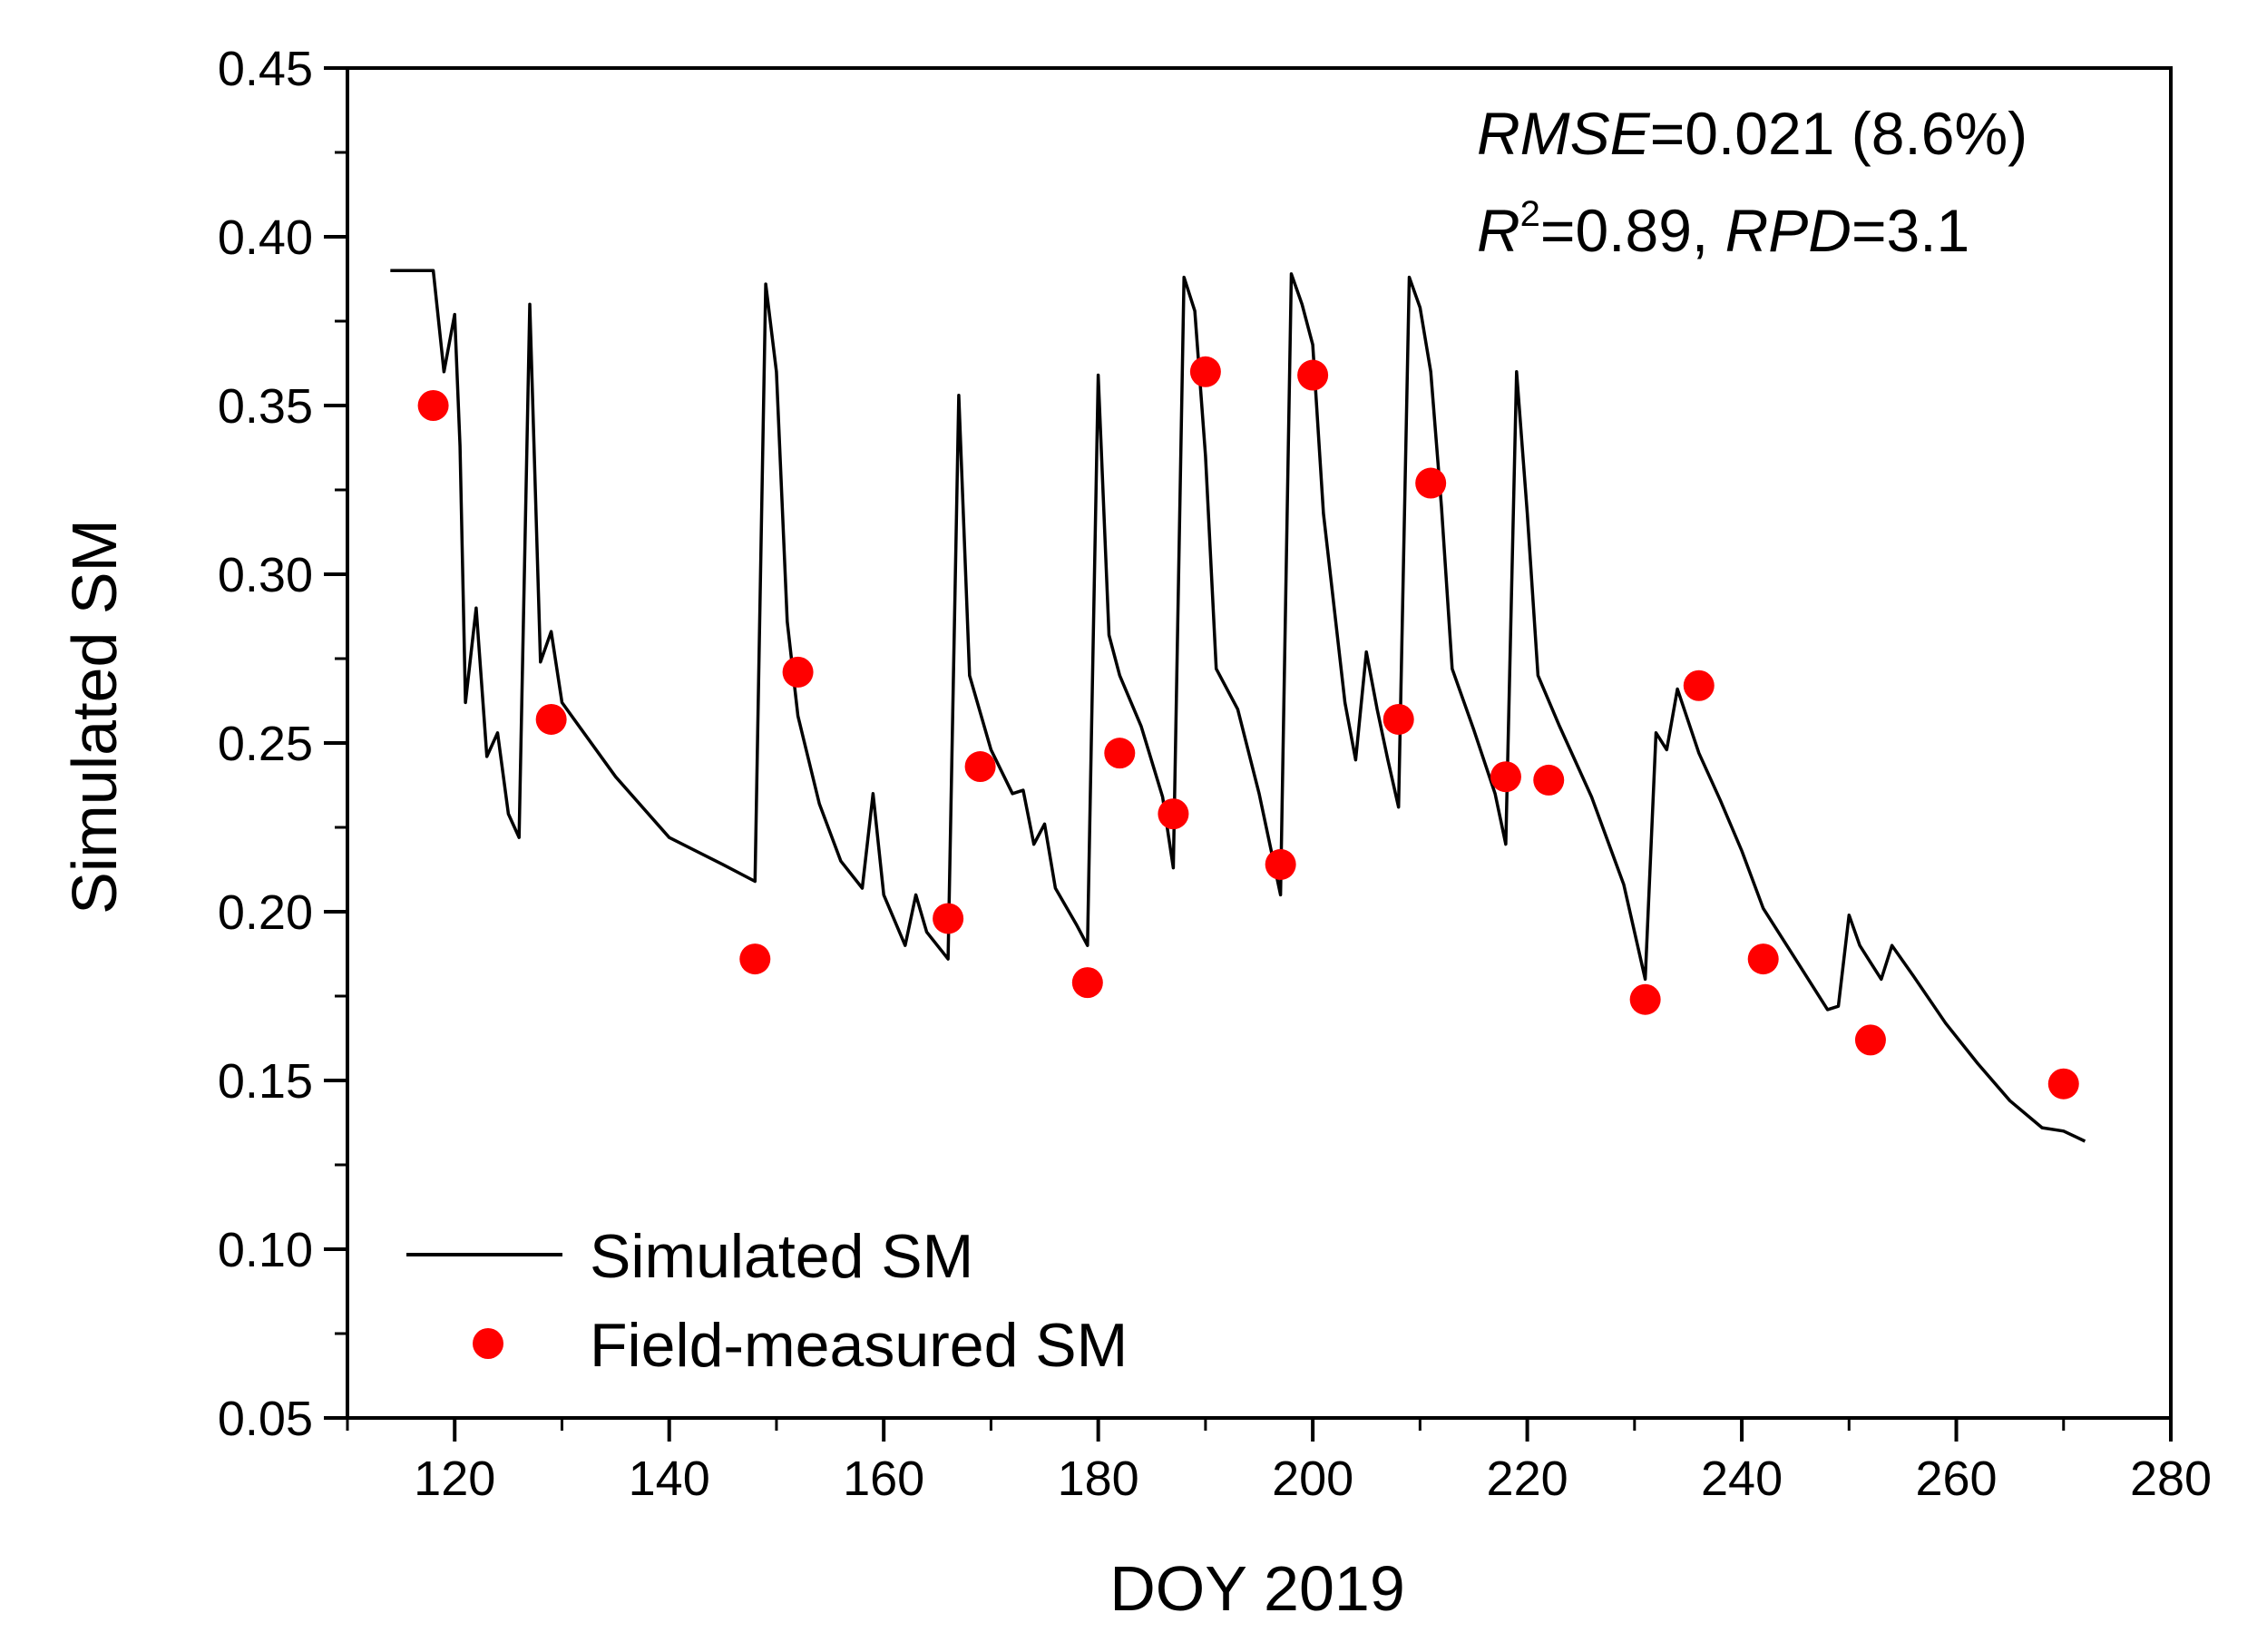 This screenshot has height=1652, width=2257. I want to click on stats-annotation: RMSE=0.021 (8.6%) R2=0.89, RPD=3.1, so click(1752, 182).